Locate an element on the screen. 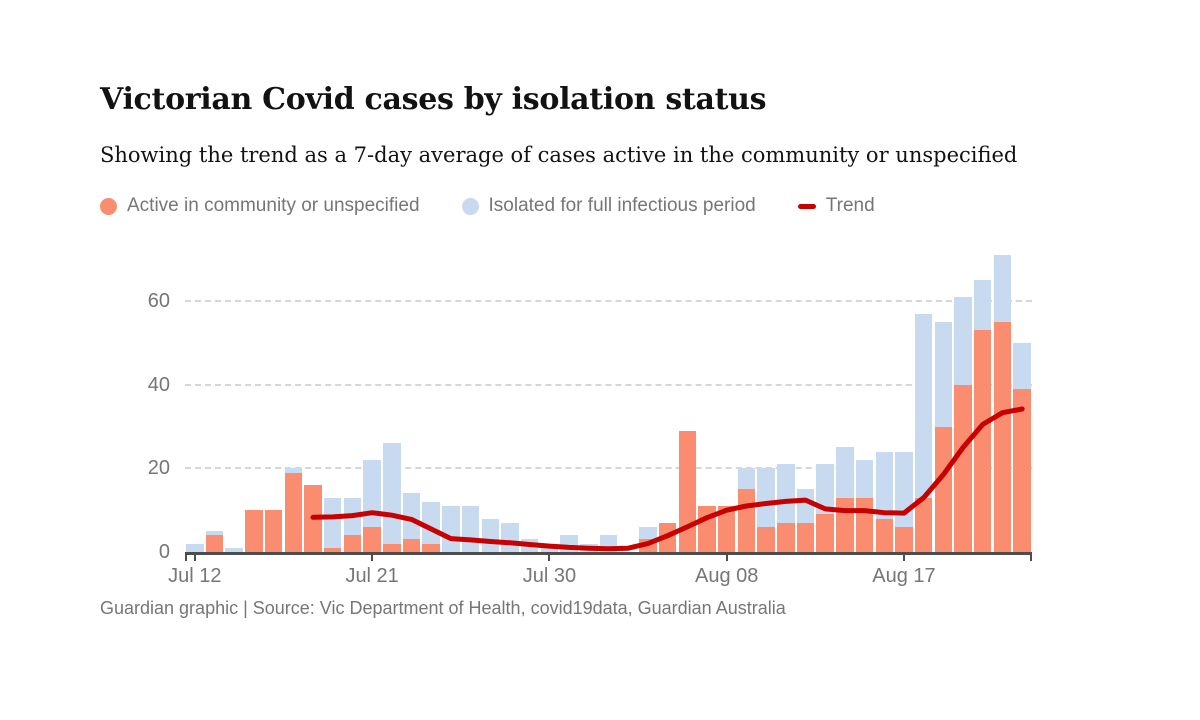 This screenshot has width=1200, height=720. y-axis-label-0: 0 is located at coordinates (164, 552).